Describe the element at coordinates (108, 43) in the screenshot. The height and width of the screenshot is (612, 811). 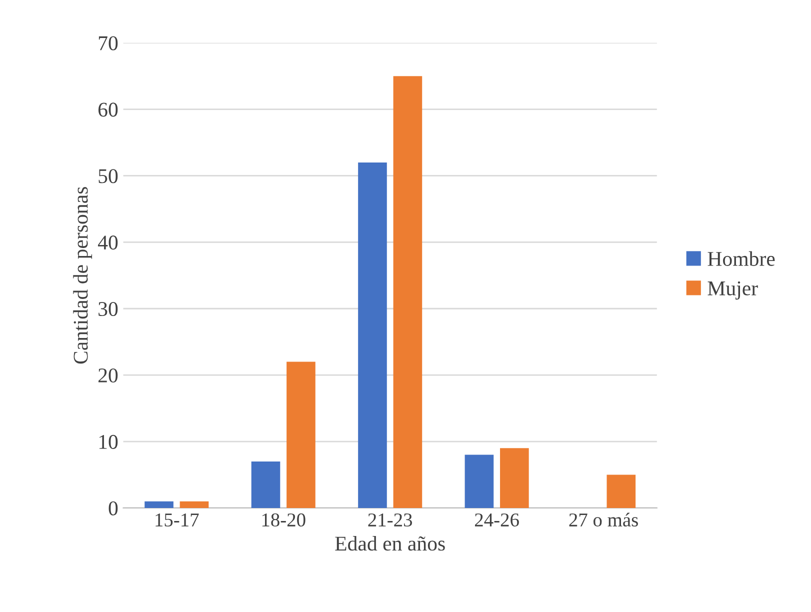
I see `y-tick-label: 70` at that location.